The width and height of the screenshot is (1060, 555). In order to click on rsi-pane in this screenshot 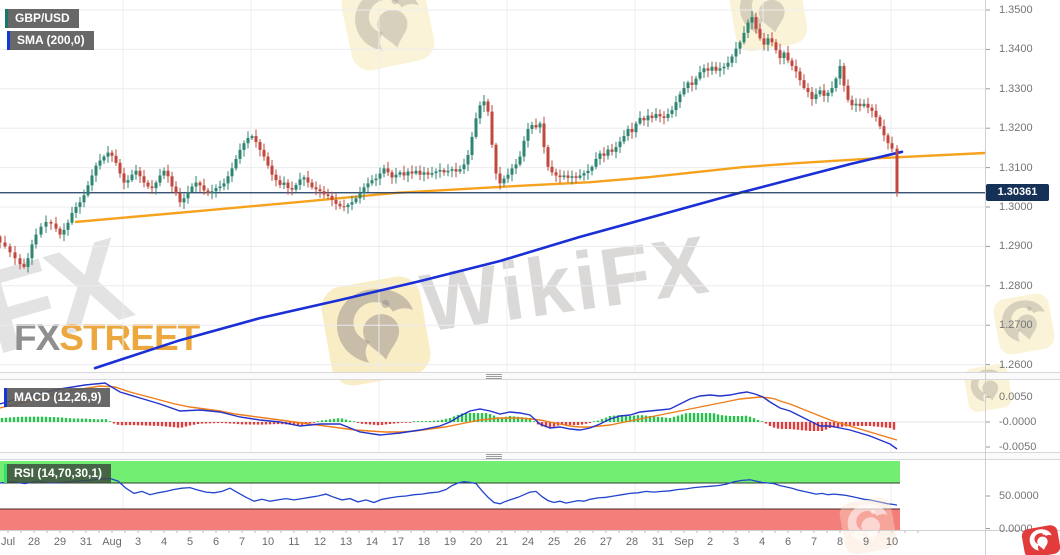, I will do `click(492, 495)`.